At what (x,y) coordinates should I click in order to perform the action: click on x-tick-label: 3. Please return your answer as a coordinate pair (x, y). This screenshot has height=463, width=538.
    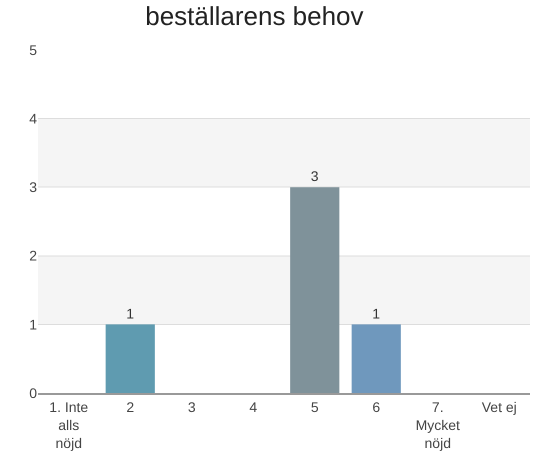
    Looking at the image, I should click on (192, 406).